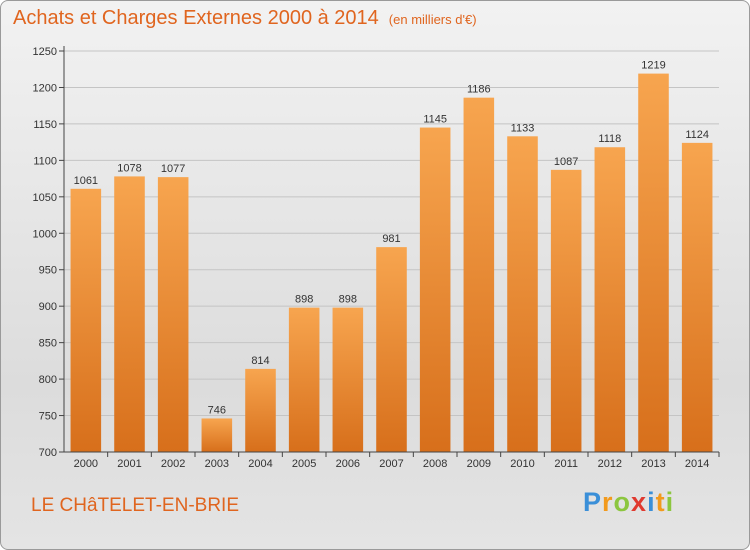 The height and width of the screenshot is (550, 750). What do you see at coordinates (86, 181) in the screenshot?
I see `bar-value-label: 1061` at bounding box center [86, 181].